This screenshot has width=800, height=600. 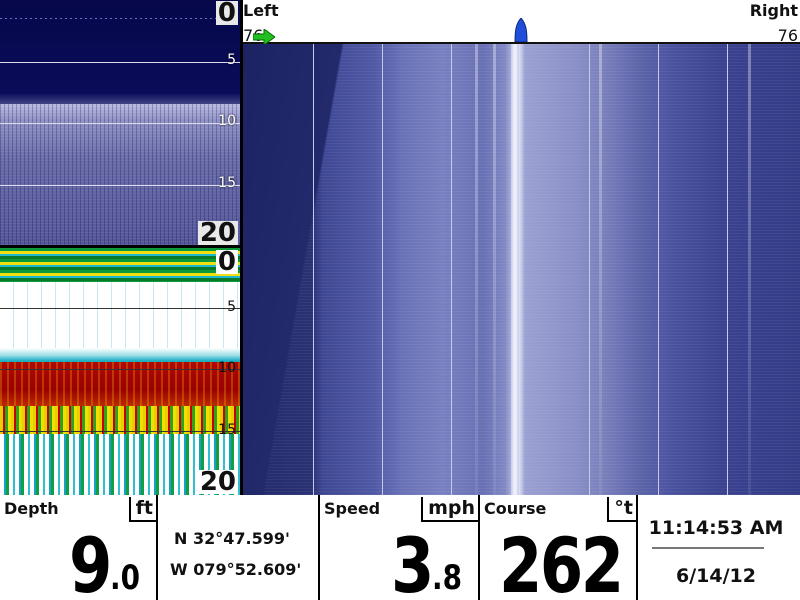 What do you see at coordinates (515, 269) in the screenshot?
I see `center-nadir-track` at bounding box center [515, 269].